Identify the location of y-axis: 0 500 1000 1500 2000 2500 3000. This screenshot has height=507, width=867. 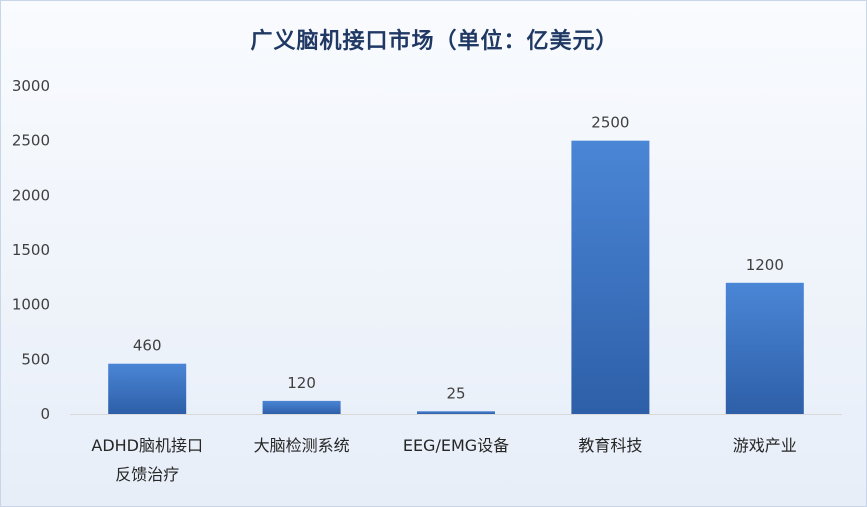
(31, 250).